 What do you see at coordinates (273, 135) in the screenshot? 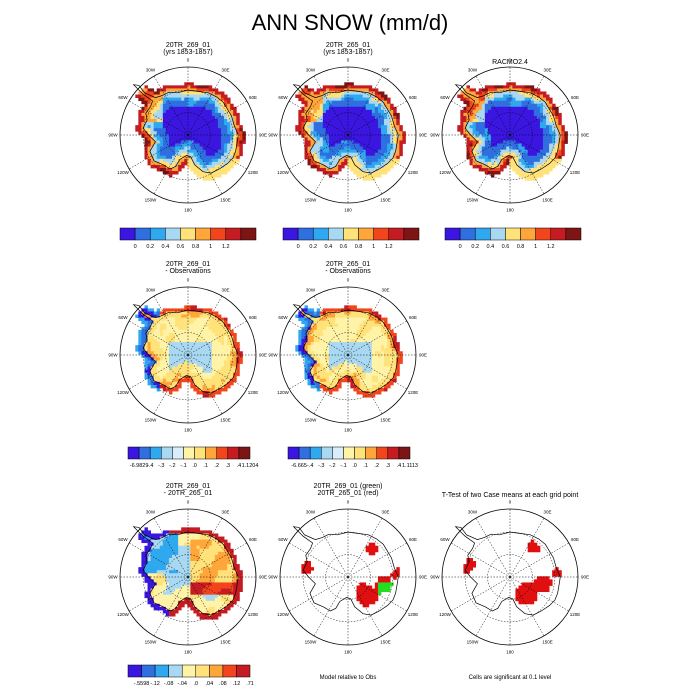
I see `meridian-label: 90W` at bounding box center [273, 135].